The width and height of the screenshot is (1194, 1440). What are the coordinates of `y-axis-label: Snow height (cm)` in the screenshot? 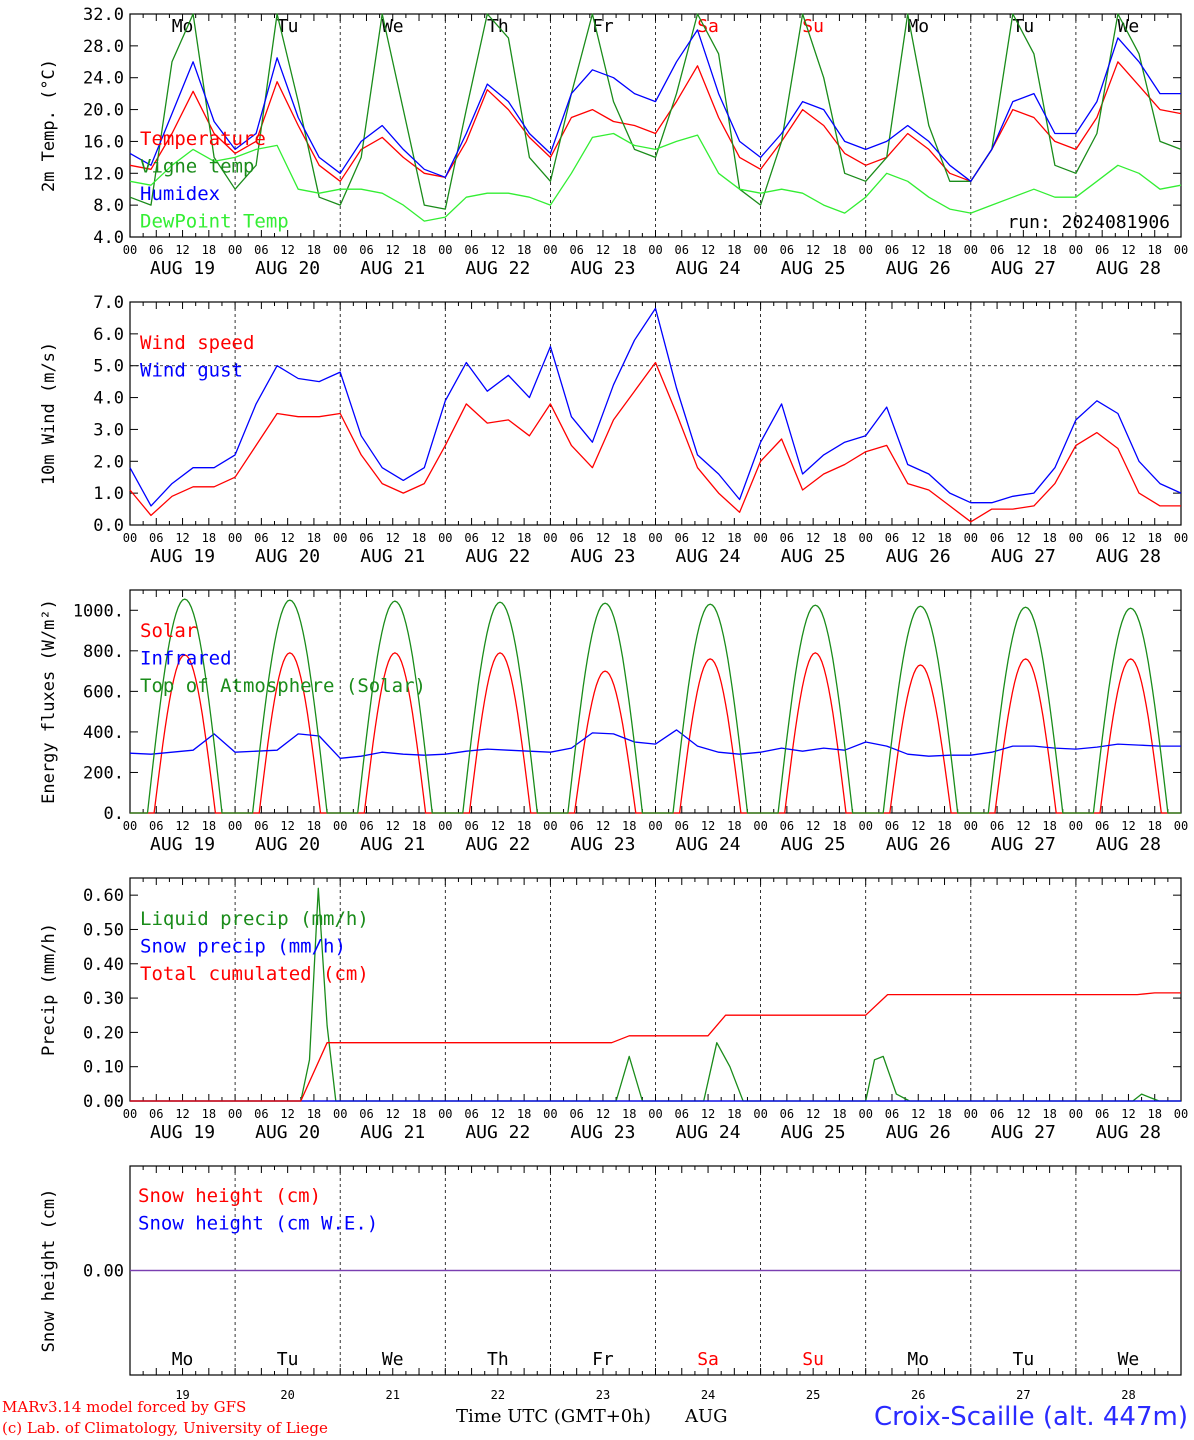 It's located at (49, 1271).